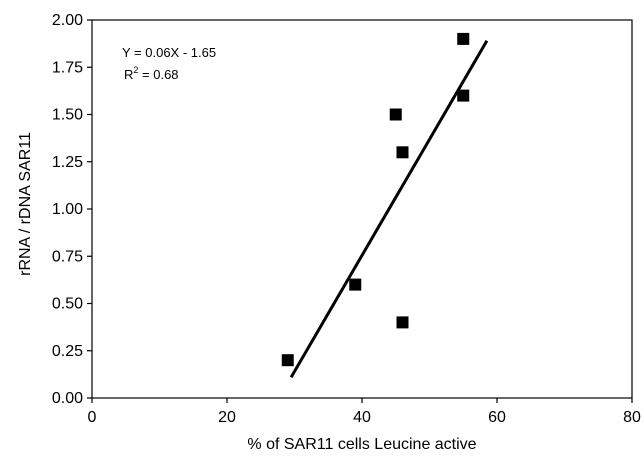  Describe the element at coordinates (128, 74) in the screenshot. I see `r-squared-letter: R` at that location.